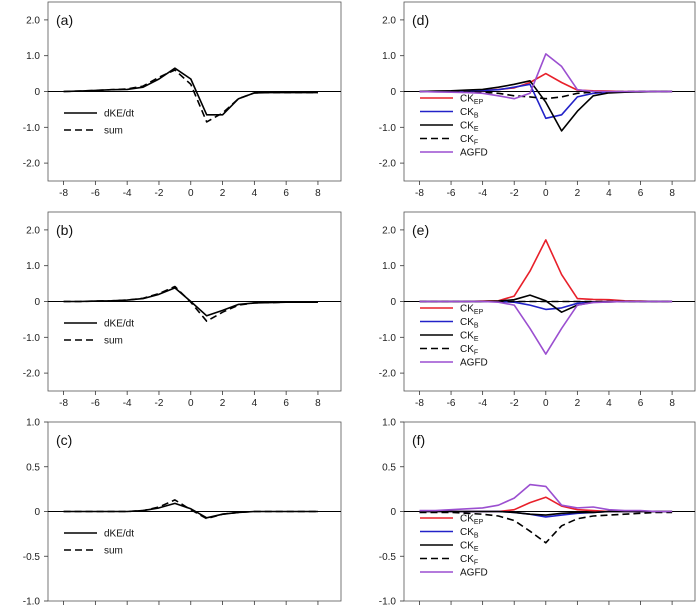  Describe the element at coordinates (420, 20) in the screenshot. I see `panel-label: (d)` at that location.